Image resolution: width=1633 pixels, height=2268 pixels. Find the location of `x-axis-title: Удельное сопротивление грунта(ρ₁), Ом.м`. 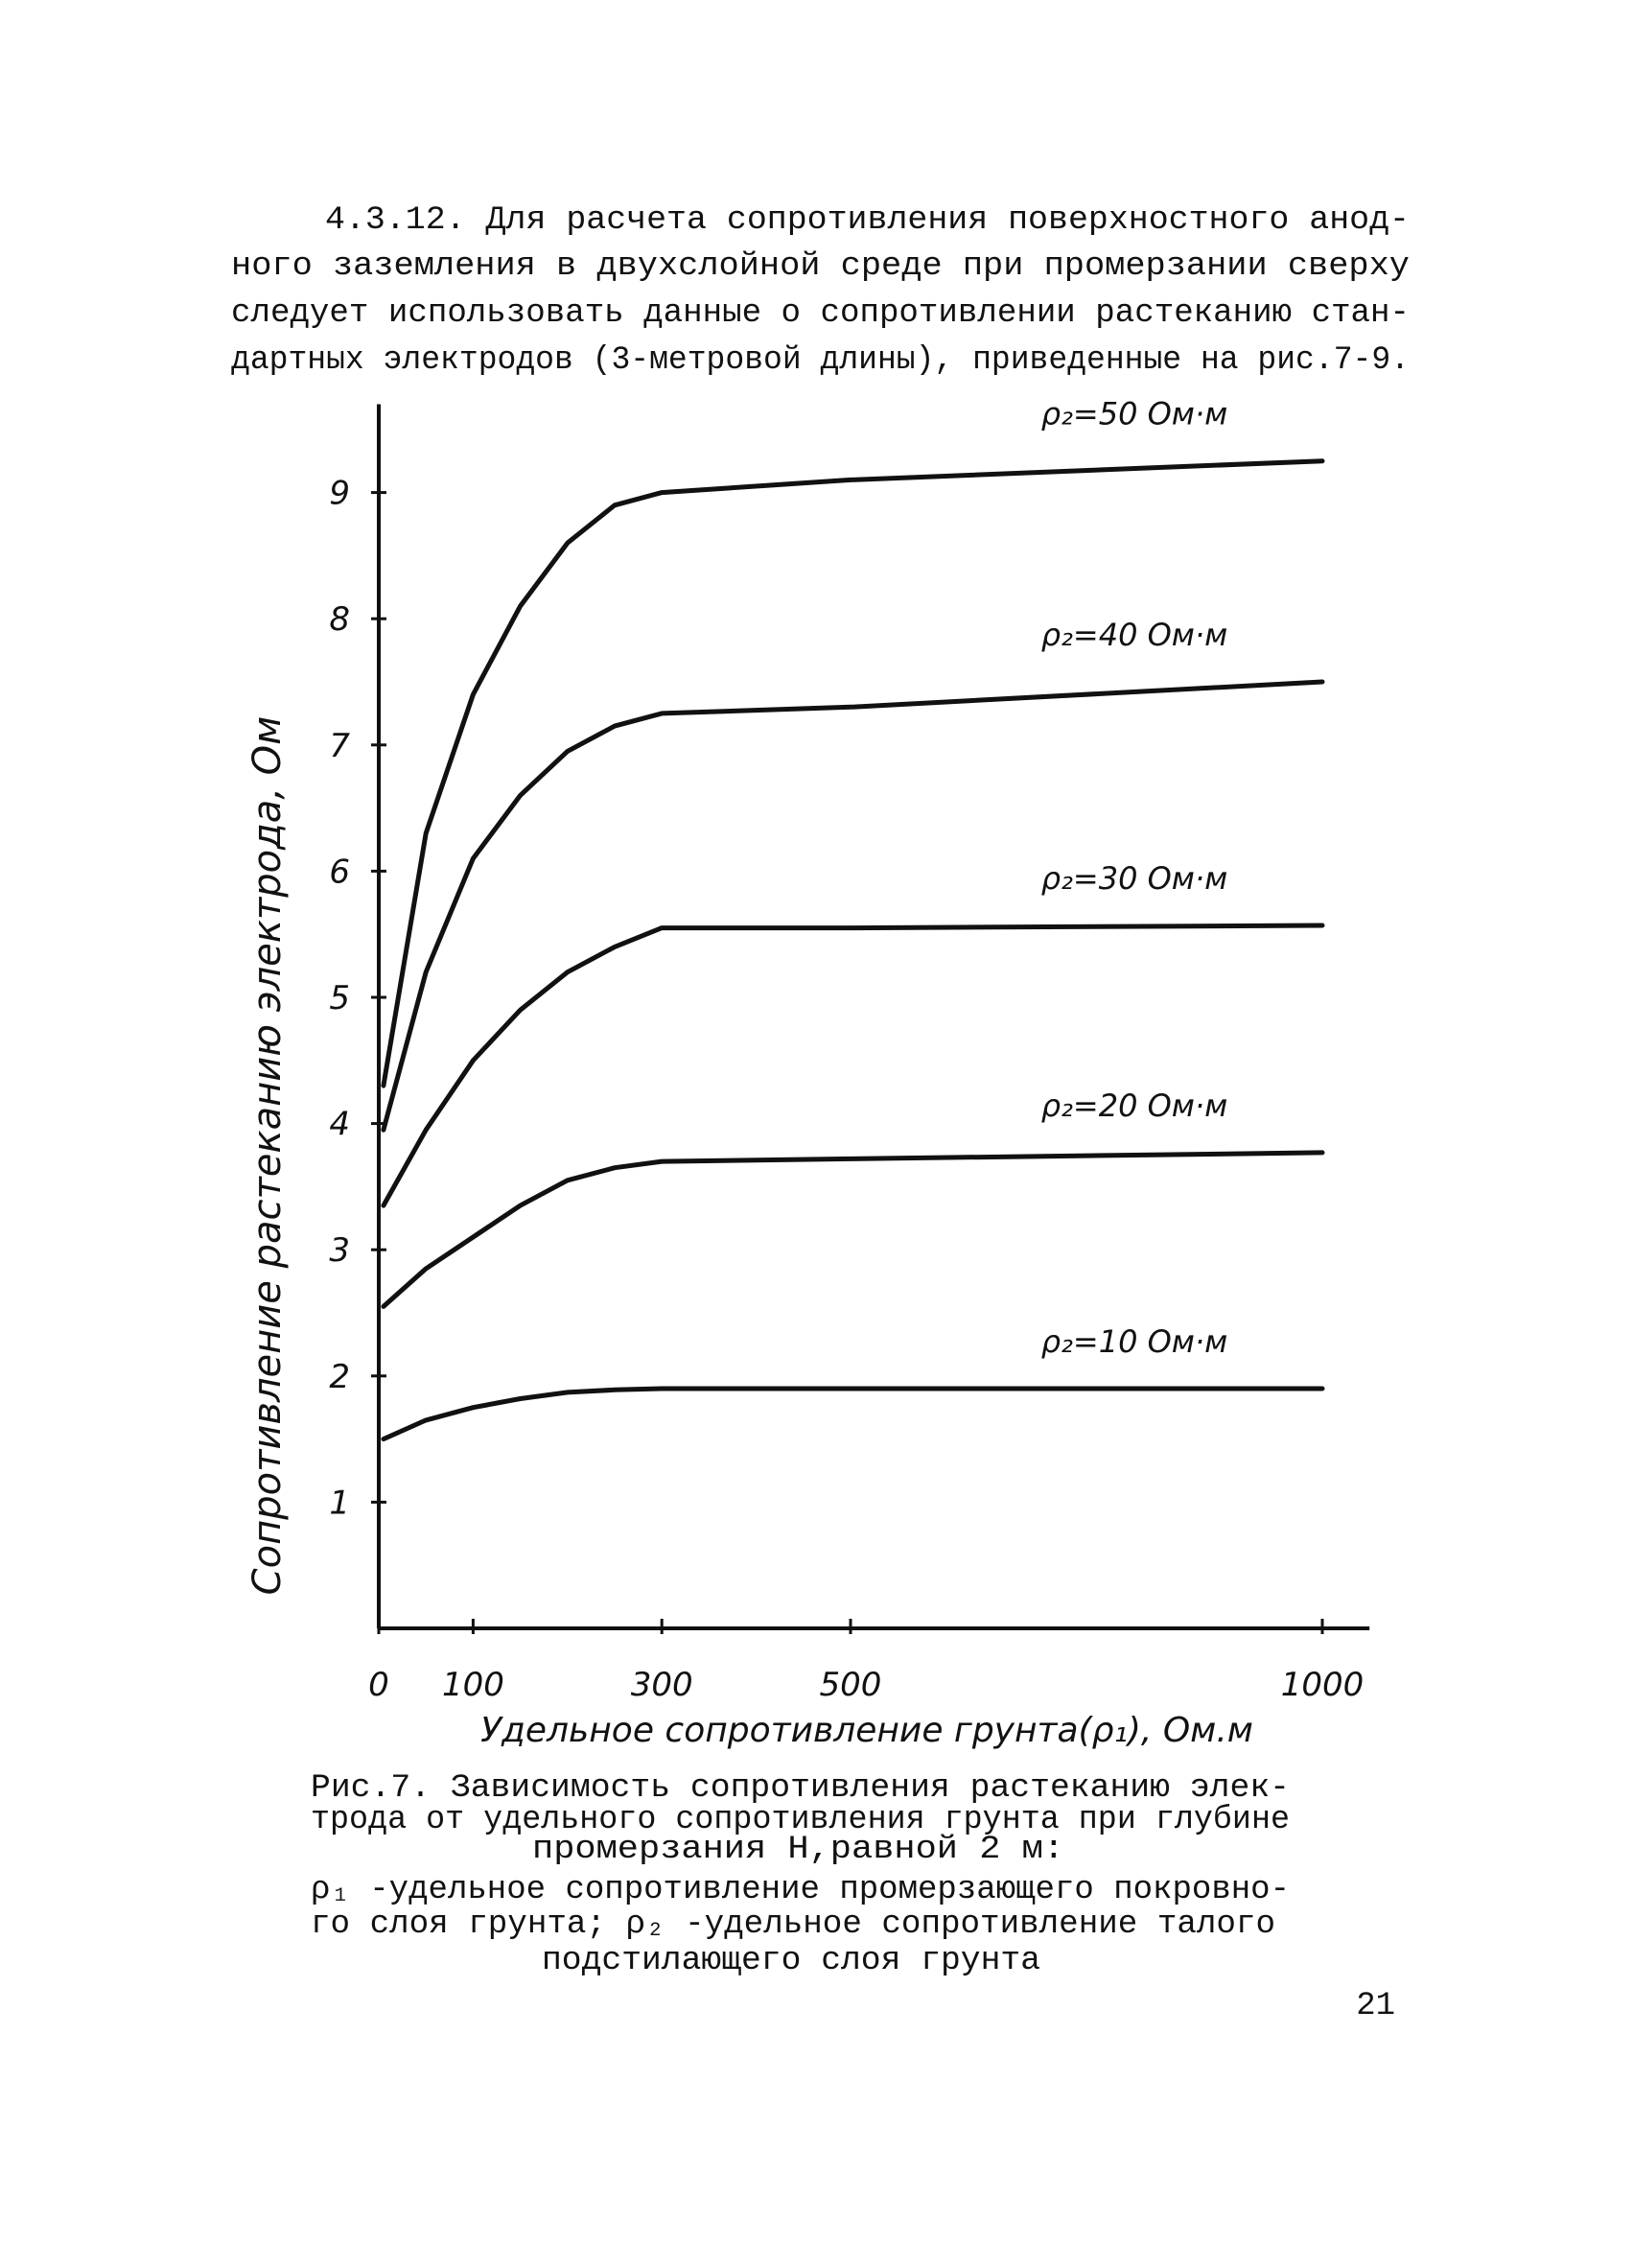

x-axis-title: Удельное сопротивление грунта(ρ₁), Ом.м is located at coordinates (867, 1731).